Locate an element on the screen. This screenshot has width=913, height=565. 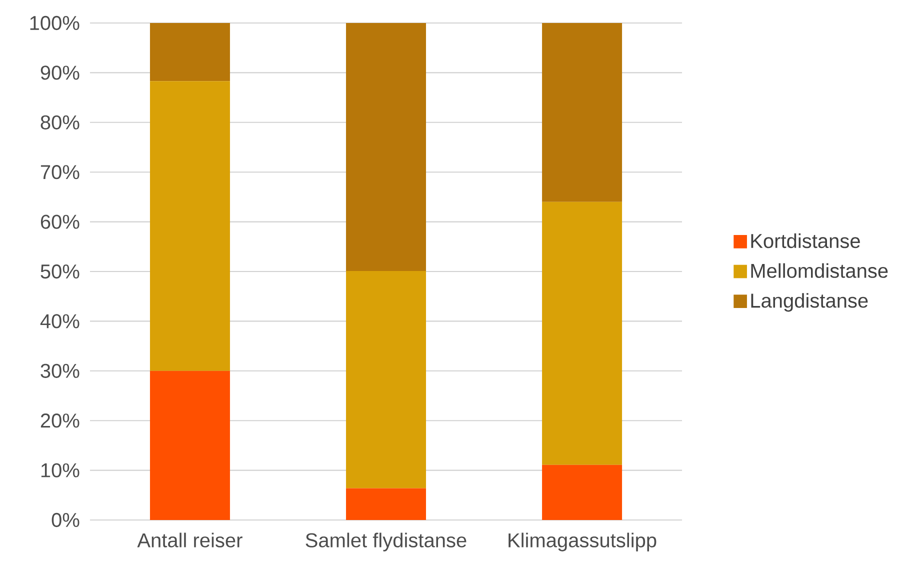
y-tick-label: 0% is located at coordinates (66, 520).